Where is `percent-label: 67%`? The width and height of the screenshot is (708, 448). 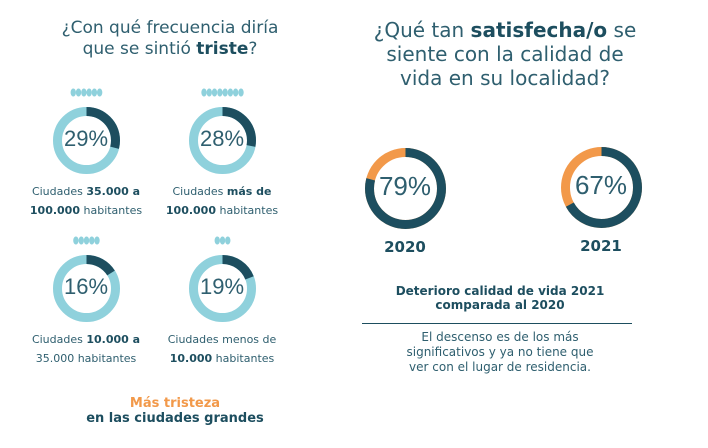 percent-label: 67% is located at coordinates (601, 185).